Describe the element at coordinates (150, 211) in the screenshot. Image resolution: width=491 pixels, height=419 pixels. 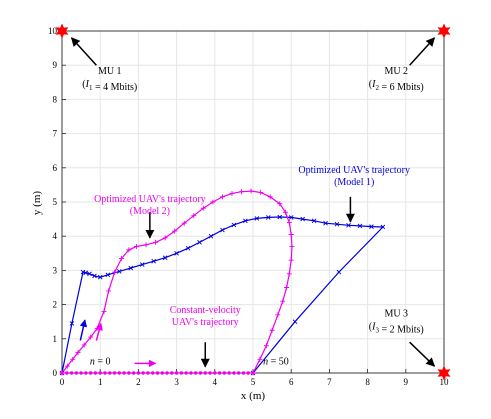
I see `annotation-text: (Model 2)` at that location.